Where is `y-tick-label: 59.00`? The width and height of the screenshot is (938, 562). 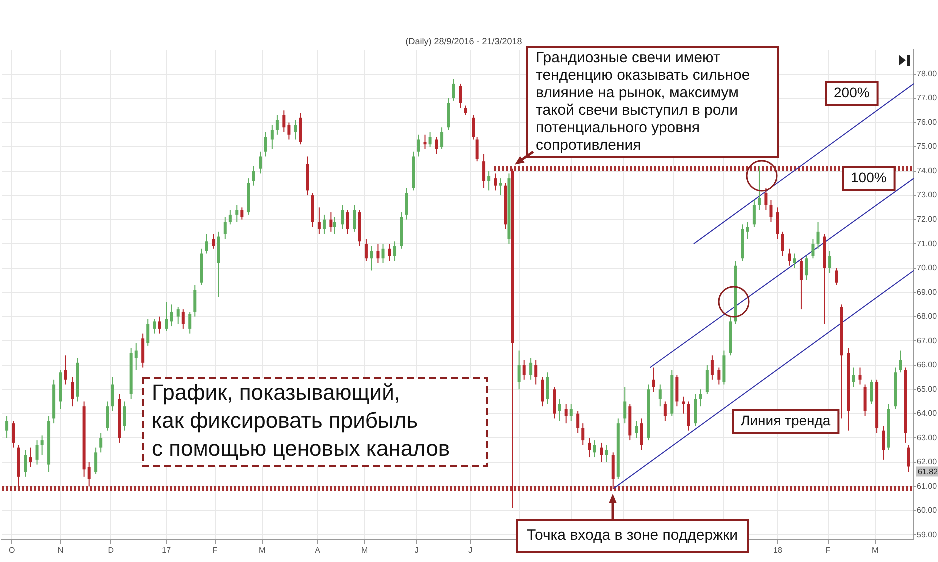 y-tick-label: 59.00 is located at coordinates (927, 535).